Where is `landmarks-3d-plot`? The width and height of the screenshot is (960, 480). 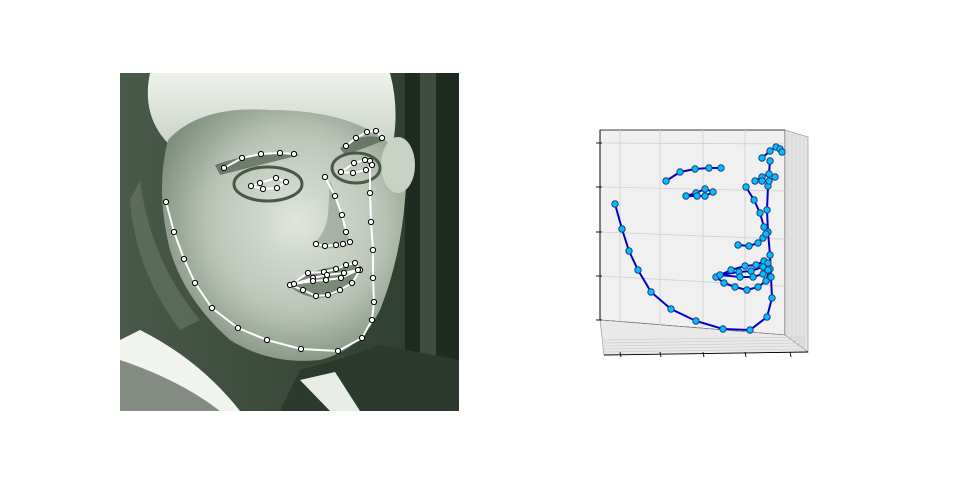 landmarks-3d-plot is located at coordinates (705, 245).